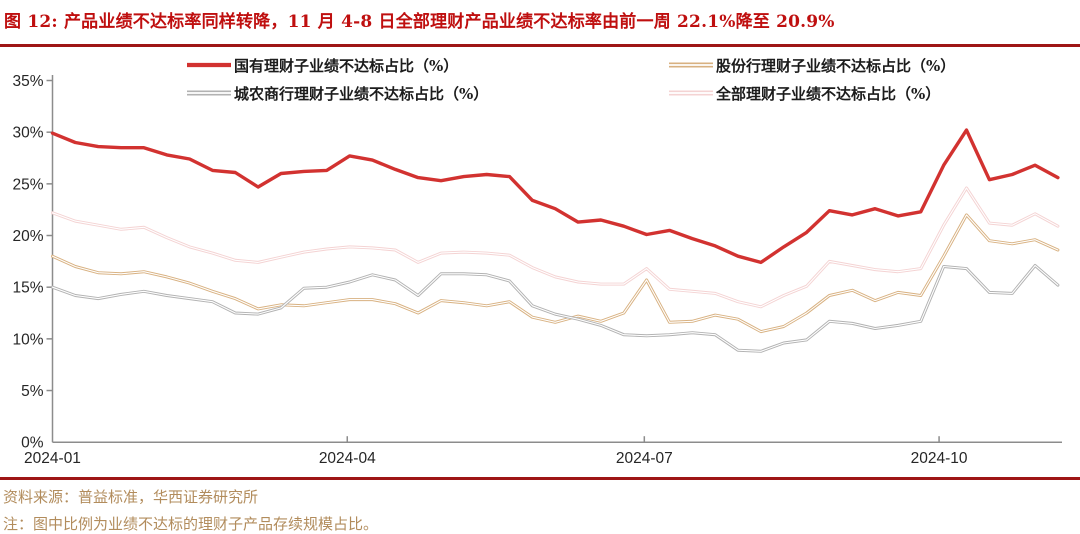  Describe the element at coordinates (27, 236) in the screenshot. I see `y-axis-label: 20%` at that location.